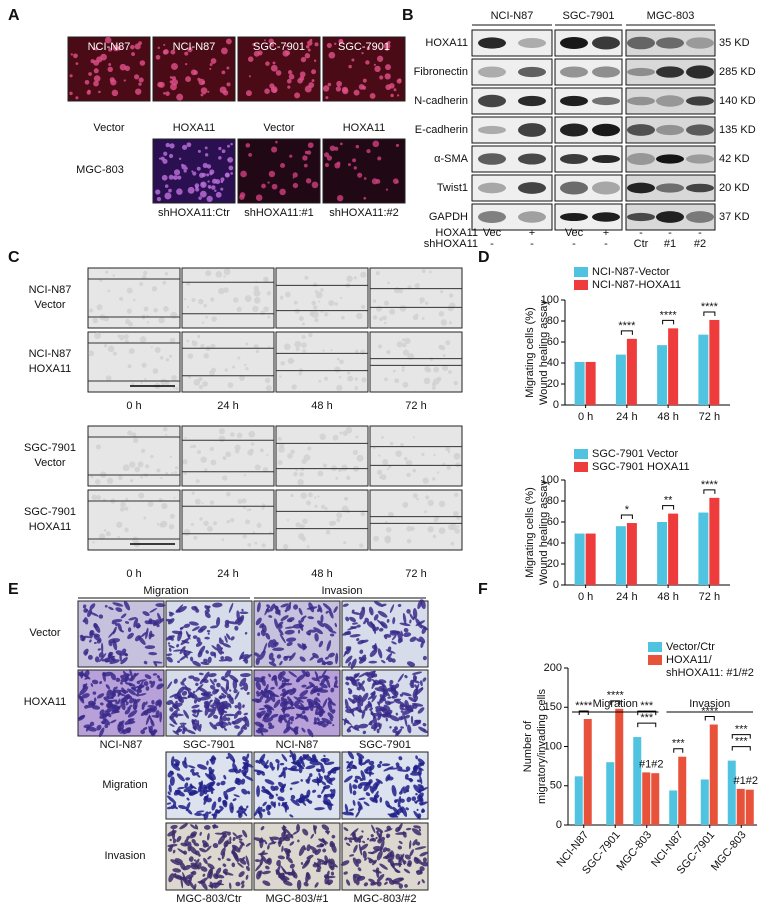 The width and height of the screenshot is (774, 911). Describe the element at coordinates (512, 16) in the screenshot. I see `label: NCI-N87` at that location.